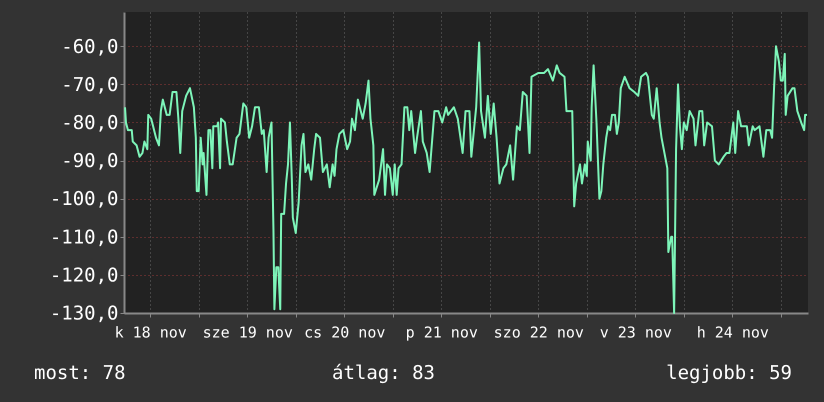 The height and width of the screenshot is (402, 824). What do you see at coordinates (442, 333) in the screenshot?
I see `x-tick-label: p 21 nov` at bounding box center [442, 333].